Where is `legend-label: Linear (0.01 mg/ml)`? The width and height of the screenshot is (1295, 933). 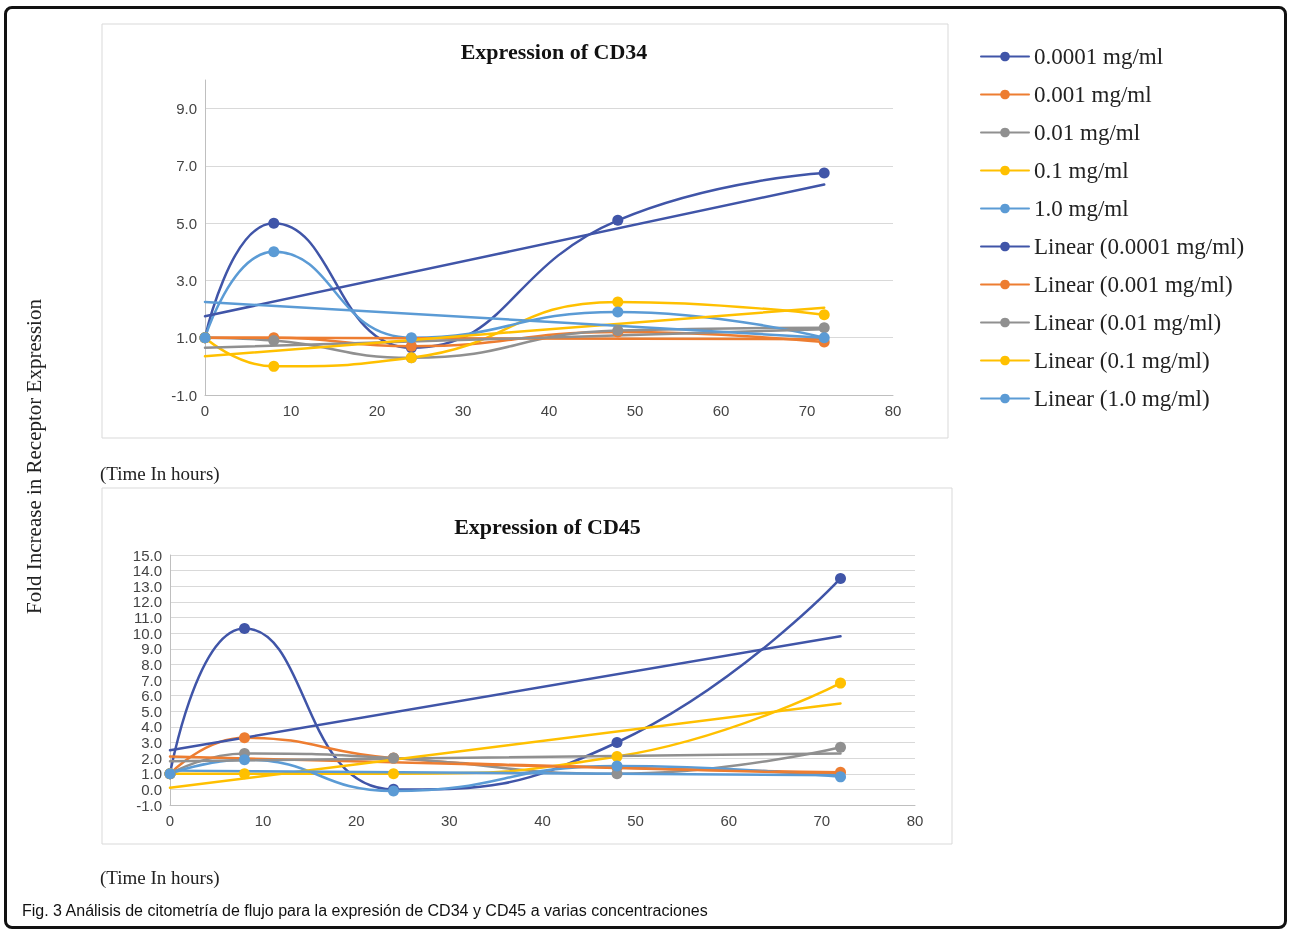
legend-label: Linear (0.01 mg/ml) is located at coordinates (1128, 322).